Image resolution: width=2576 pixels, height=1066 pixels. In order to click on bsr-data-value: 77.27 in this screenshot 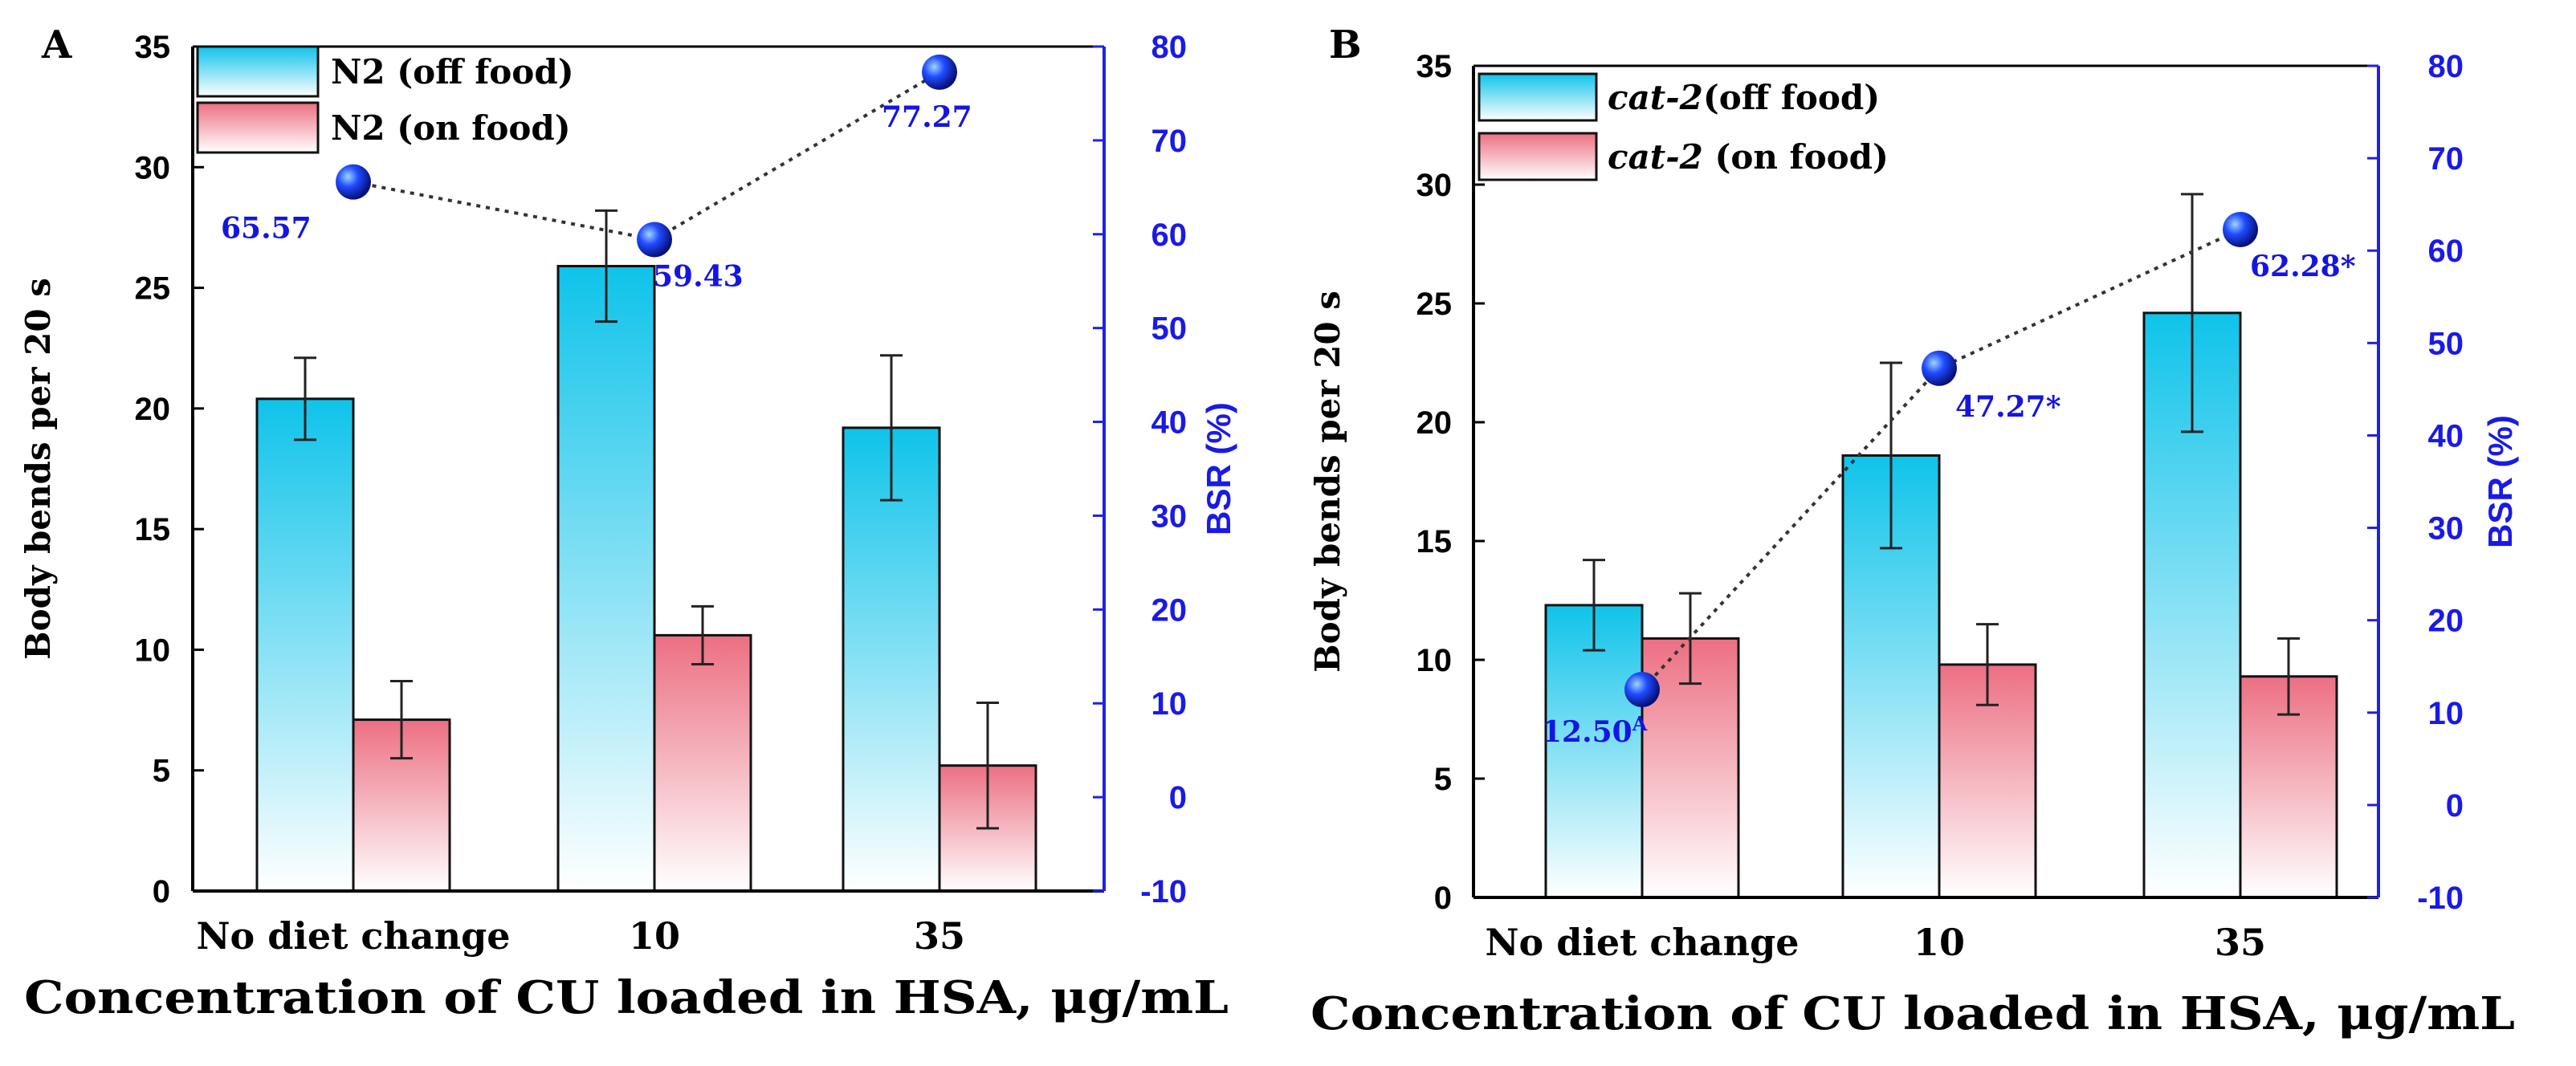, I will do `click(927, 117)`.